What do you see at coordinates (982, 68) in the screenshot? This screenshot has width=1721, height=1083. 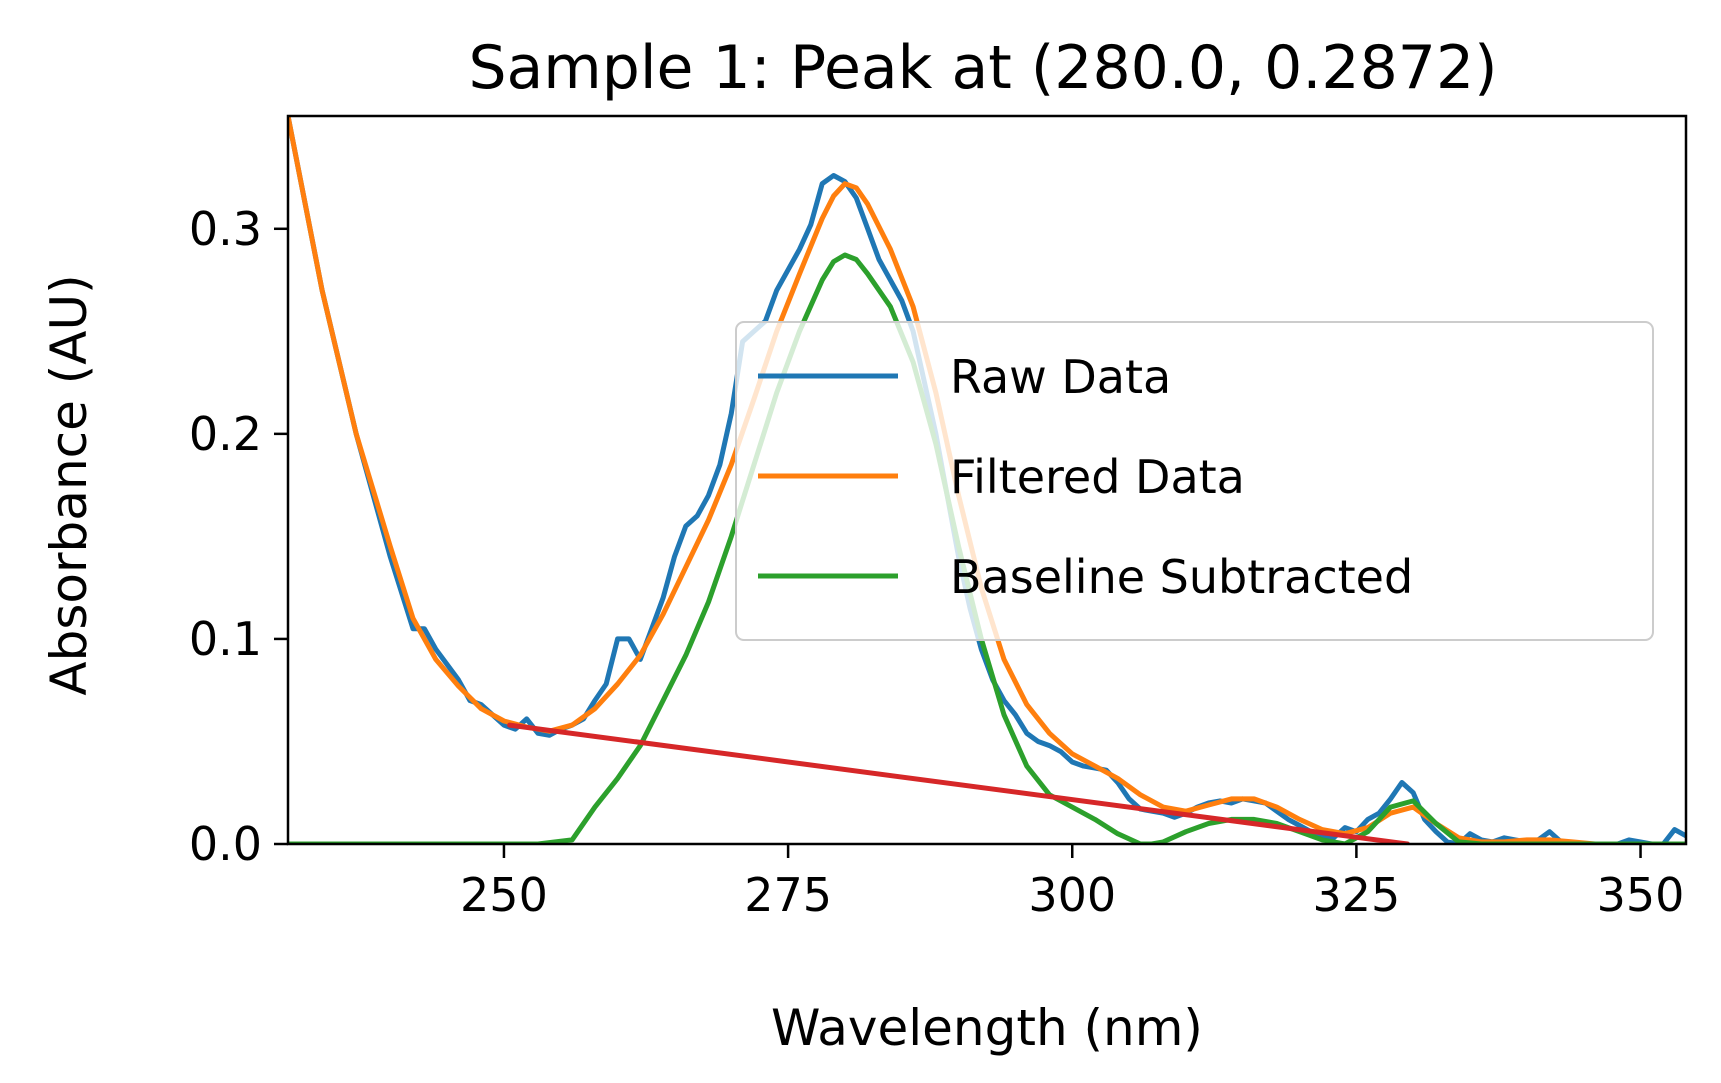 I see `chart-title: Sample 1: Peak at (280.0, 0.2872)` at bounding box center [982, 68].